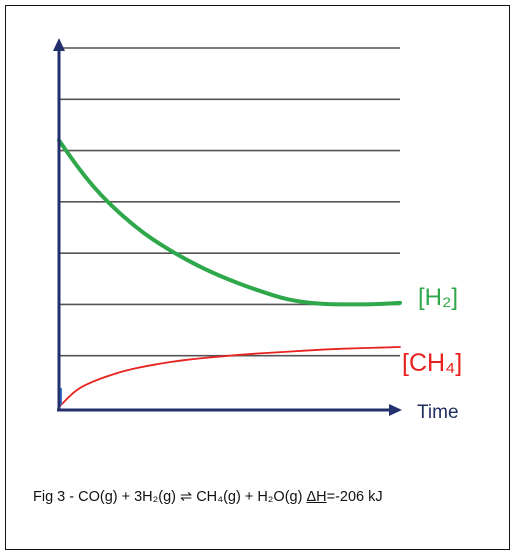  I want to click on y-axis-arrow-icon, so click(59, 44).